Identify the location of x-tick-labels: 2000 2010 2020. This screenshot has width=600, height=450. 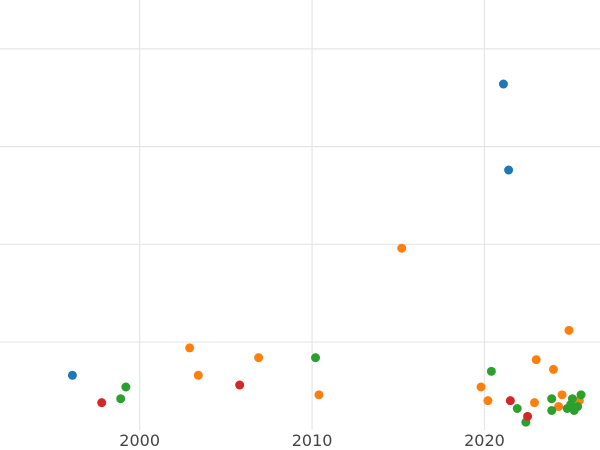
(312, 440).